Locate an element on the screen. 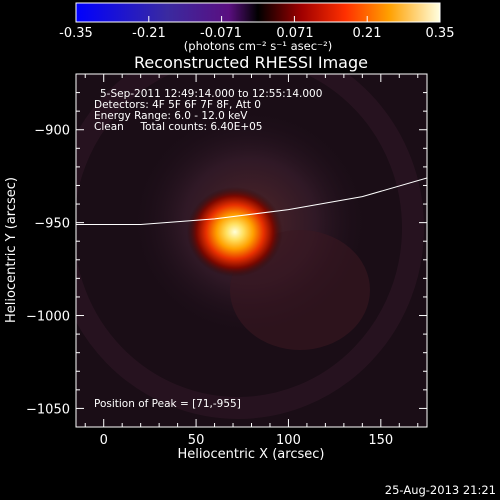 This screenshot has height=500, width=500. info-counts: Clean Total counts: 6.40E+05 is located at coordinates (178, 127).